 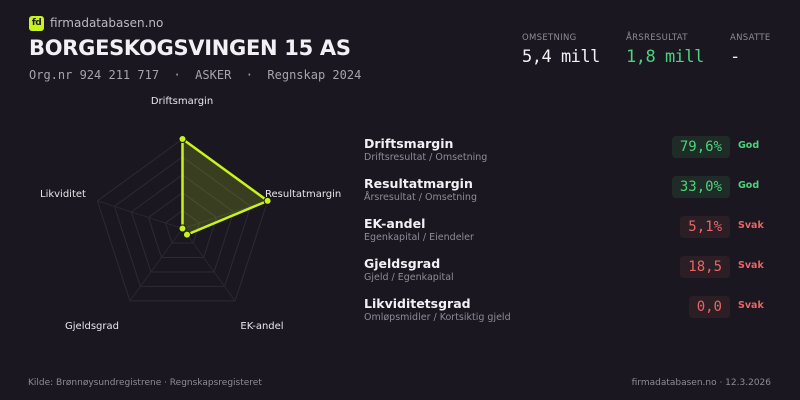 What do you see at coordinates (665, 57) in the screenshot?
I see `kpi-value: 1,8 mill` at bounding box center [665, 57].